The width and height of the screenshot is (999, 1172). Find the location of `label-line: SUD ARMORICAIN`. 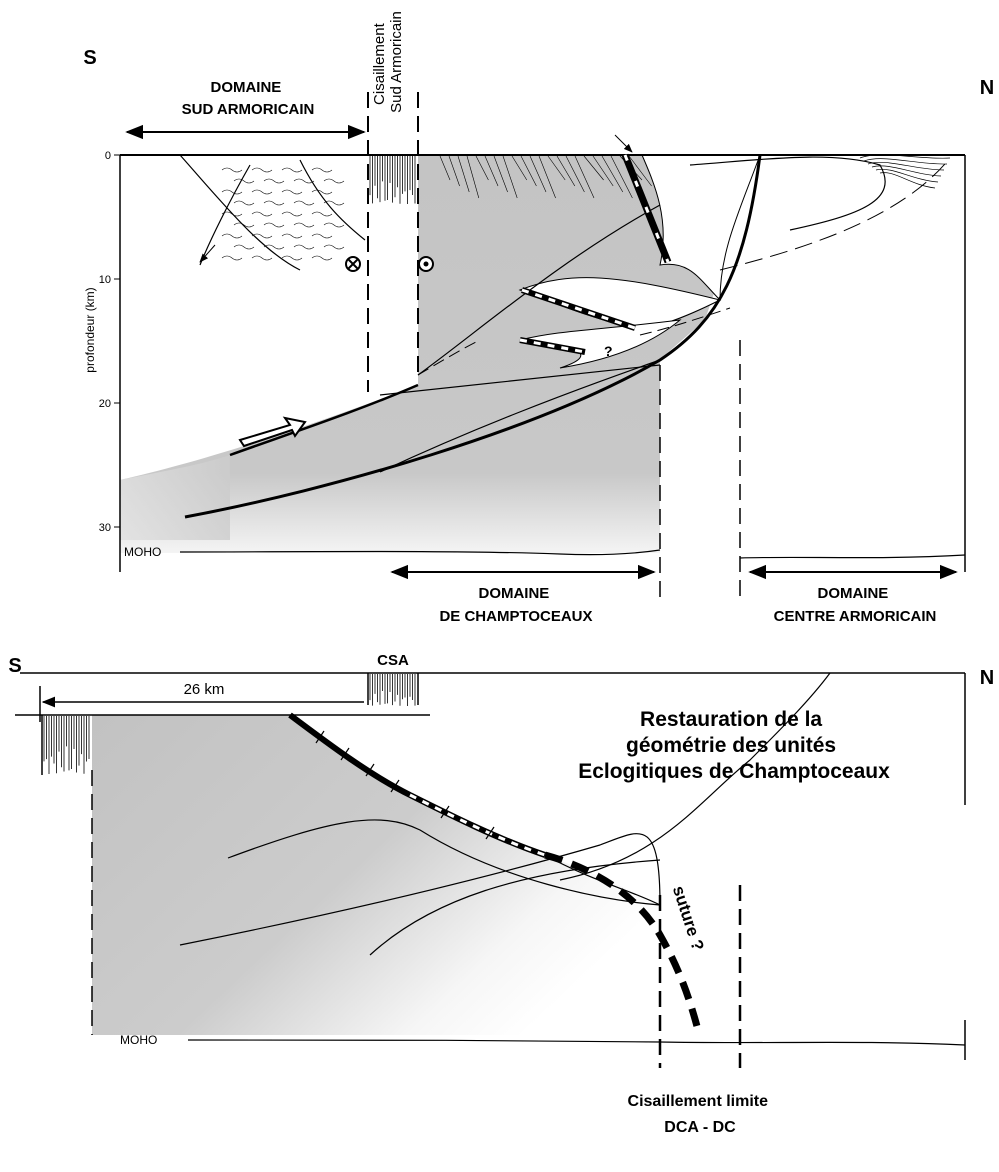

label-line: SUD ARMORICAIN is located at coordinates (248, 109).